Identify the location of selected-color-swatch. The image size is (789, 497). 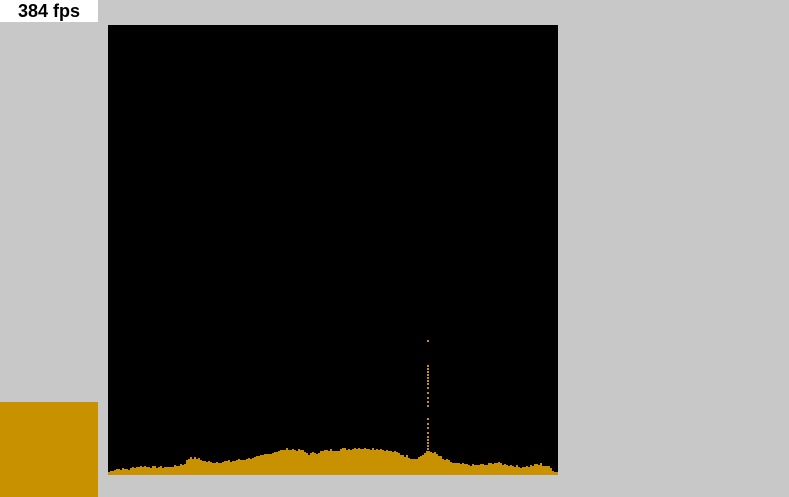
(49, 449).